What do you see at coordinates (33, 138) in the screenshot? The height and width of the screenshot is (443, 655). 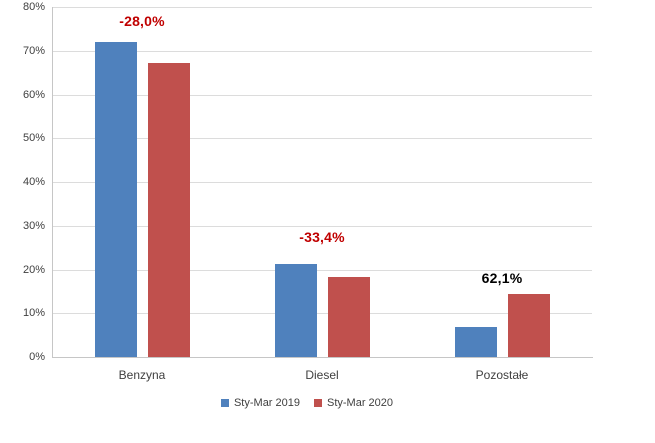 I see `y-axis-tick-label: 50%` at bounding box center [33, 138].